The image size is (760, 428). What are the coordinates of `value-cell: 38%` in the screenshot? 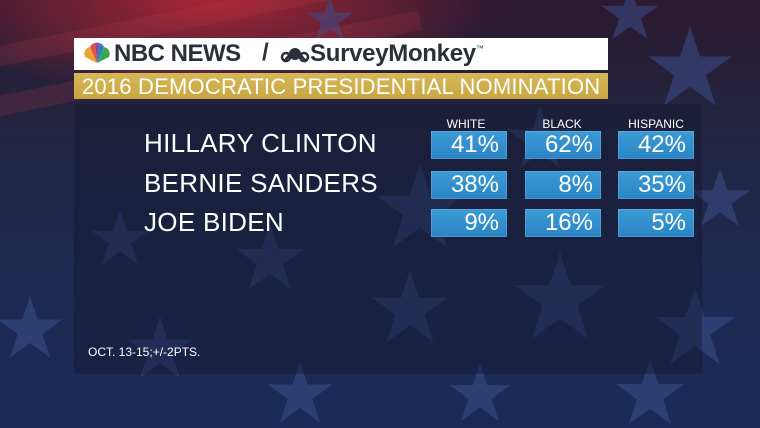 It's located at (469, 185).